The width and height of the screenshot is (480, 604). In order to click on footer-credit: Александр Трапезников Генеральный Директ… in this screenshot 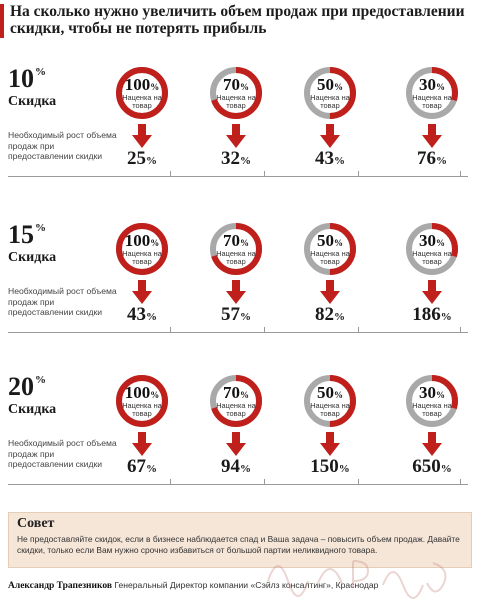, I will do `click(243, 585)`.